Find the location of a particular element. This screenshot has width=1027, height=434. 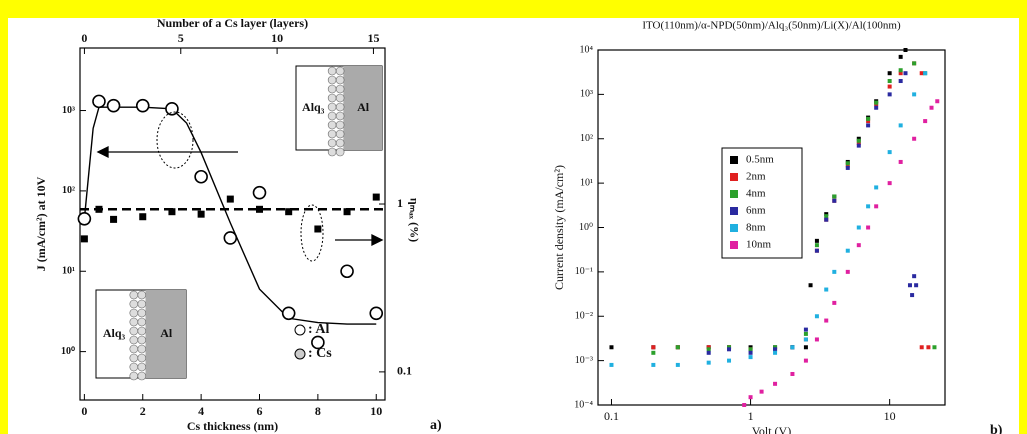

y2-axis-label: ηₘₐₓ (%) is located at coordinates (414, 220).